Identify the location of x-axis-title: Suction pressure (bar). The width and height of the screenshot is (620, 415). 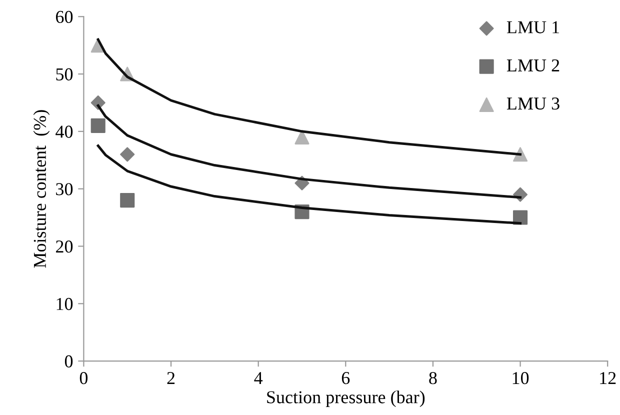
(346, 398).